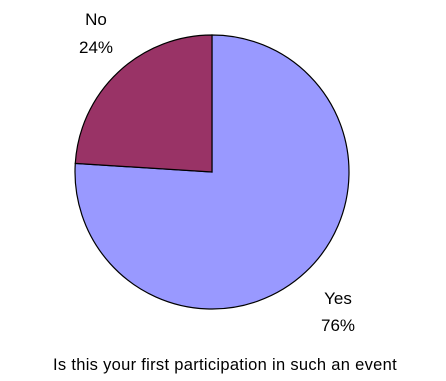 The image size is (446, 381). I want to click on slice-label-yes: Yes, so click(338, 298).